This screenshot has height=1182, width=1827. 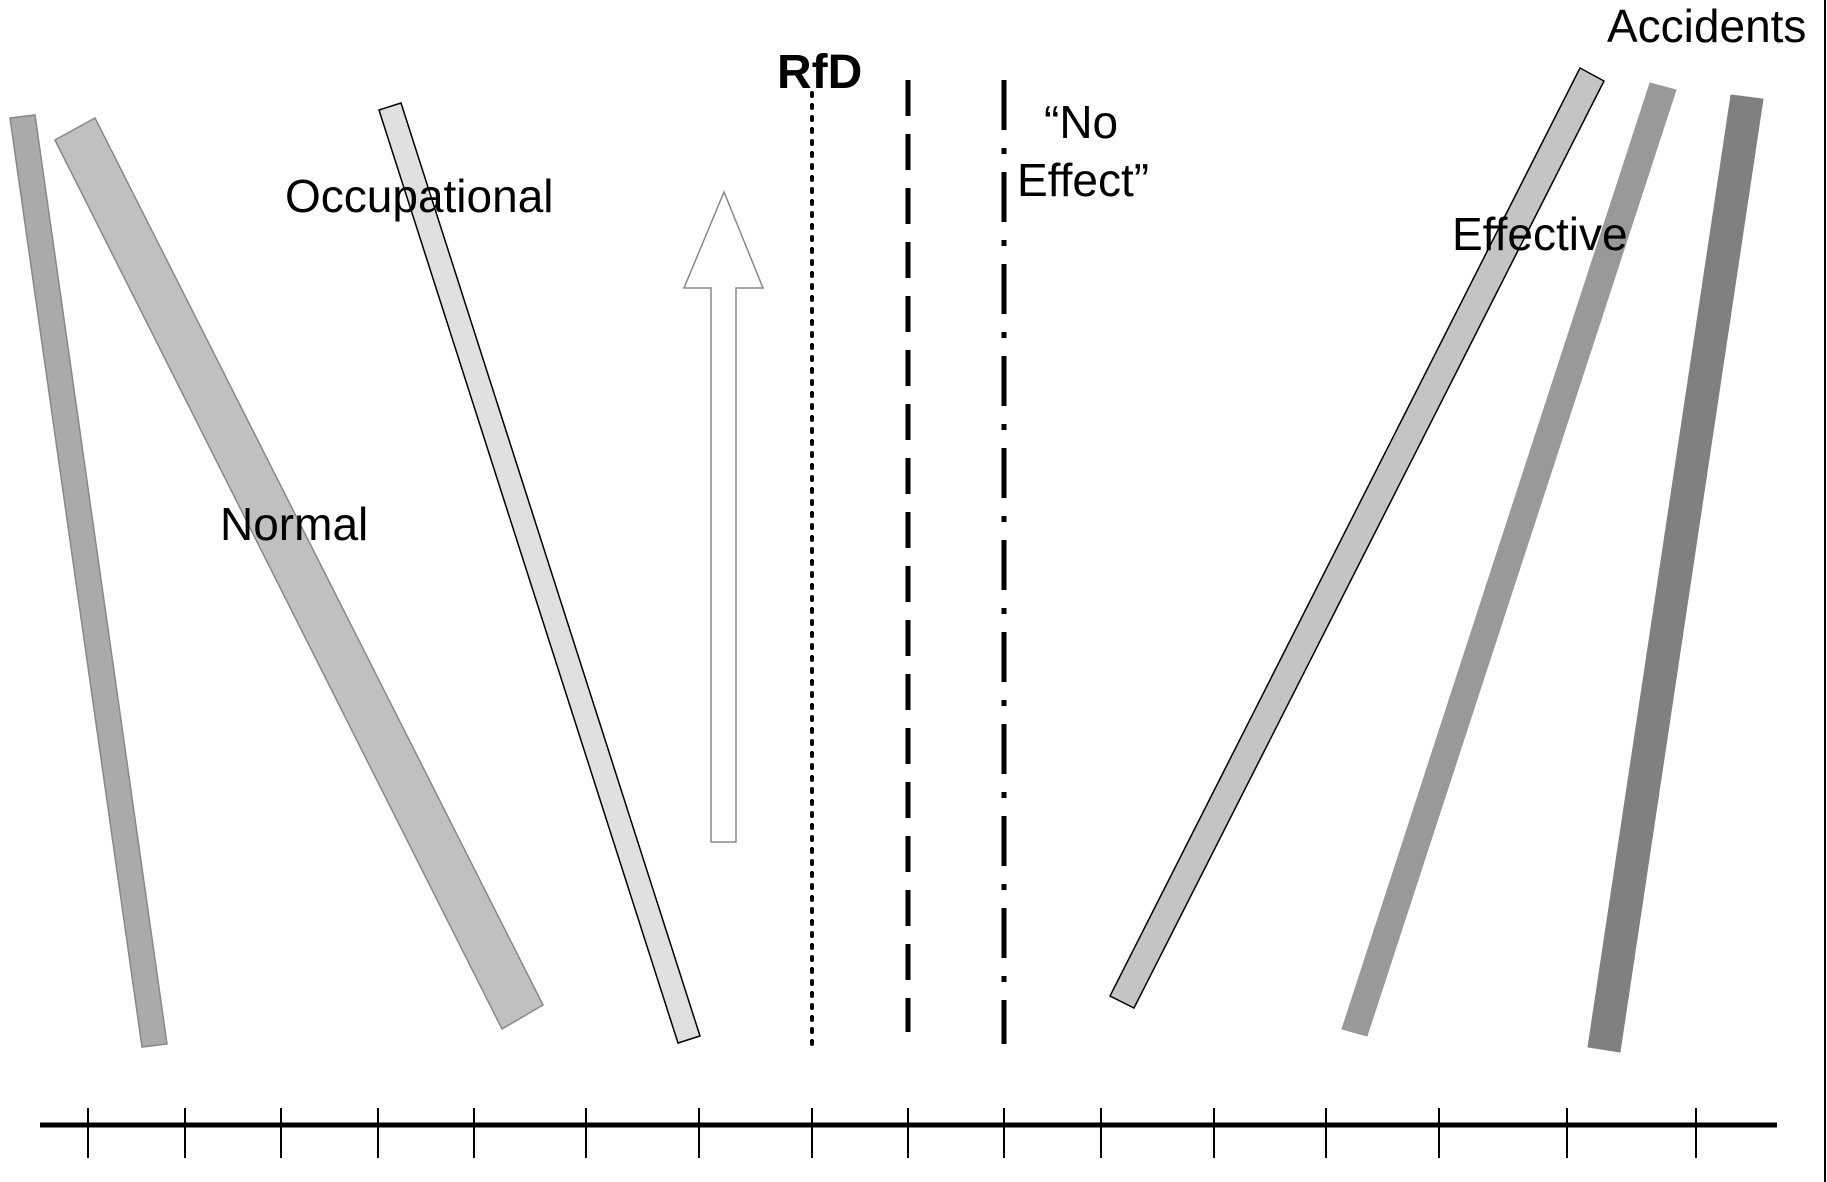 What do you see at coordinates (1081, 122) in the screenshot?
I see `no-effect-label-line1: “No` at bounding box center [1081, 122].